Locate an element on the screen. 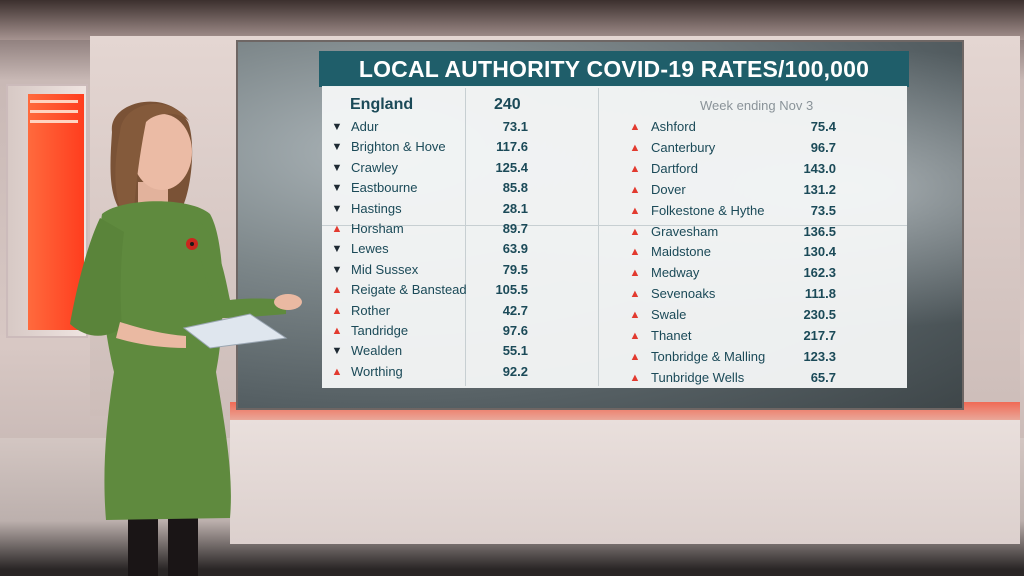 This screenshot has width=1024, height=576. side-panel-light is located at coordinates (56, 212).